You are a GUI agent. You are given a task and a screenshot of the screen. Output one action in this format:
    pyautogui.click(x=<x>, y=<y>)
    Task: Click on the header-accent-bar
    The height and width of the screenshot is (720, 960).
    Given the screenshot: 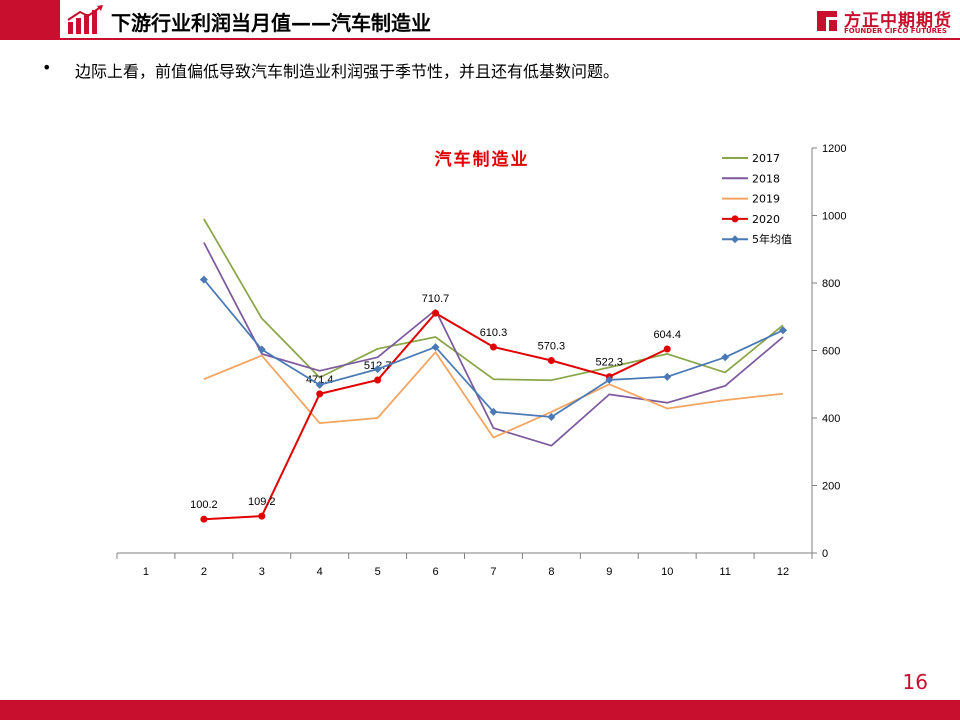 What is the action you would take?
    pyautogui.click(x=30, y=19)
    